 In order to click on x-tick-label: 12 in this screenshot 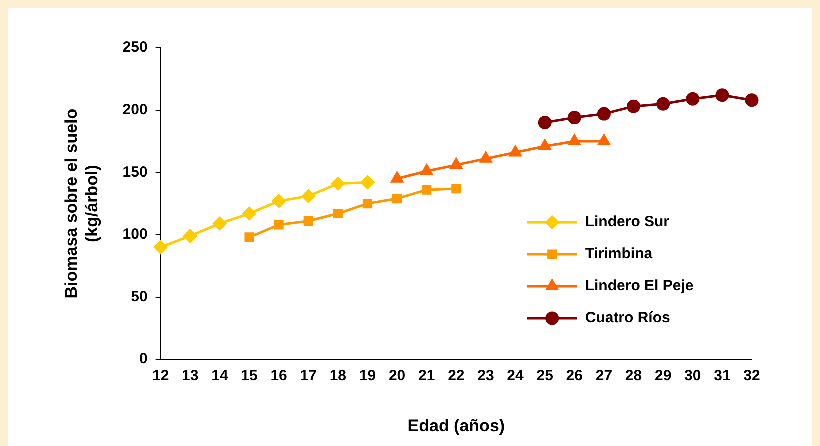, I will do `click(161, 376)`.